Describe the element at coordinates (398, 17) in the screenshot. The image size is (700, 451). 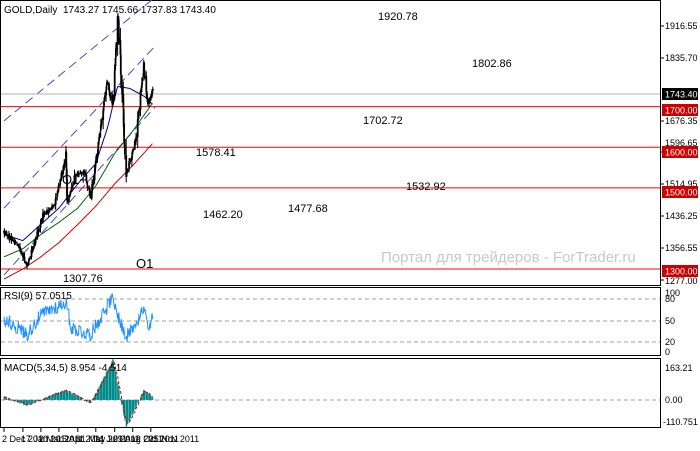
I see `annotation-high-1920: 1920.78` at that location.